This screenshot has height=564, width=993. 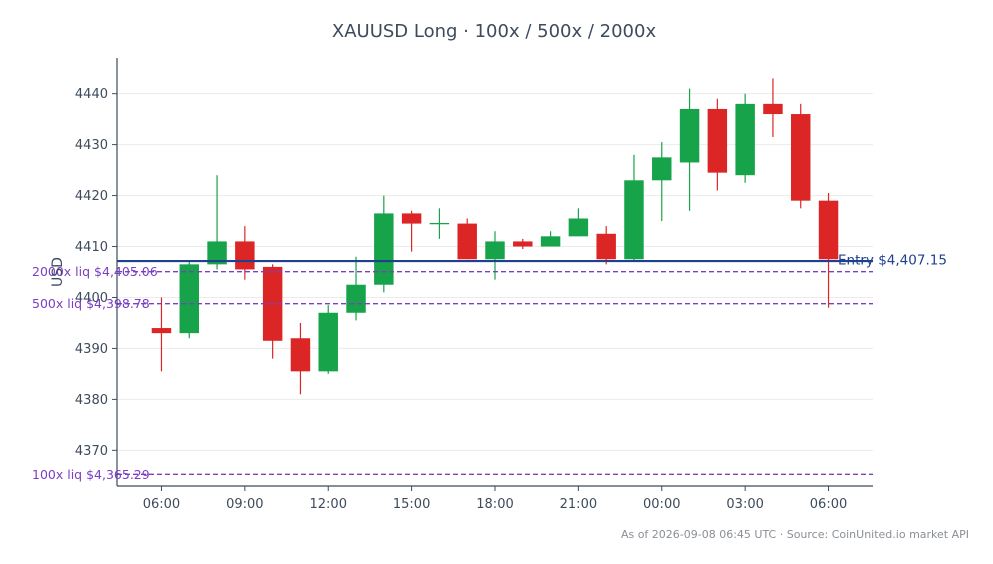 I want to click on liquidation-label: 500x liq $4,398.78, so click(x=91, y=303).